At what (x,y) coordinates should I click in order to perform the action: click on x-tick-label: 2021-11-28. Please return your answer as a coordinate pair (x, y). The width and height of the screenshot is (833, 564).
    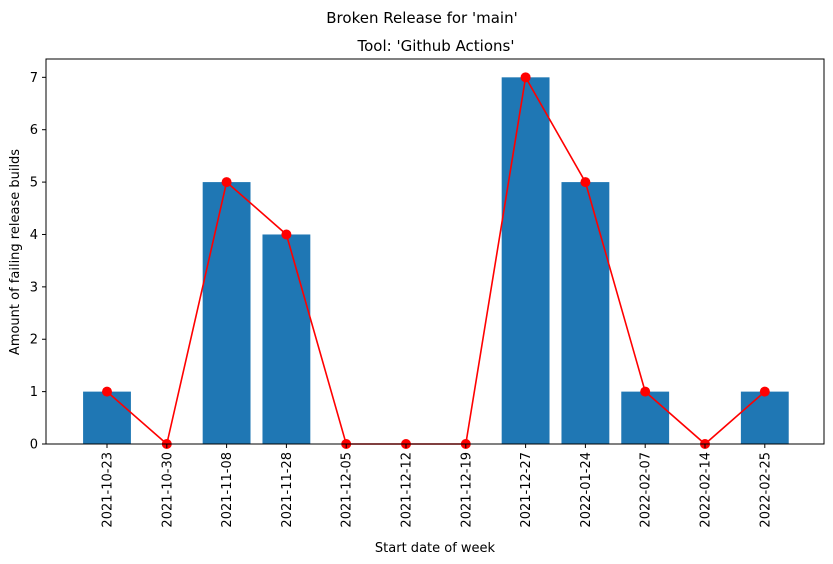
    Looking at the image, I should click on (287, 490).